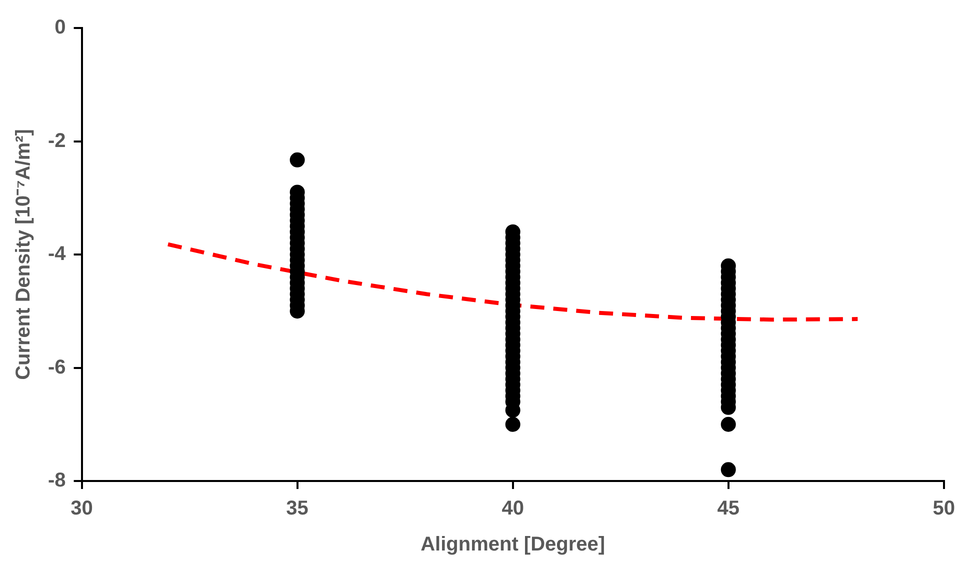 The height and width of the screenshot is (569, 971). Describe the element at coordinates (81, 509) in the screenshot. I see `x-tick-label: 30` at that location.